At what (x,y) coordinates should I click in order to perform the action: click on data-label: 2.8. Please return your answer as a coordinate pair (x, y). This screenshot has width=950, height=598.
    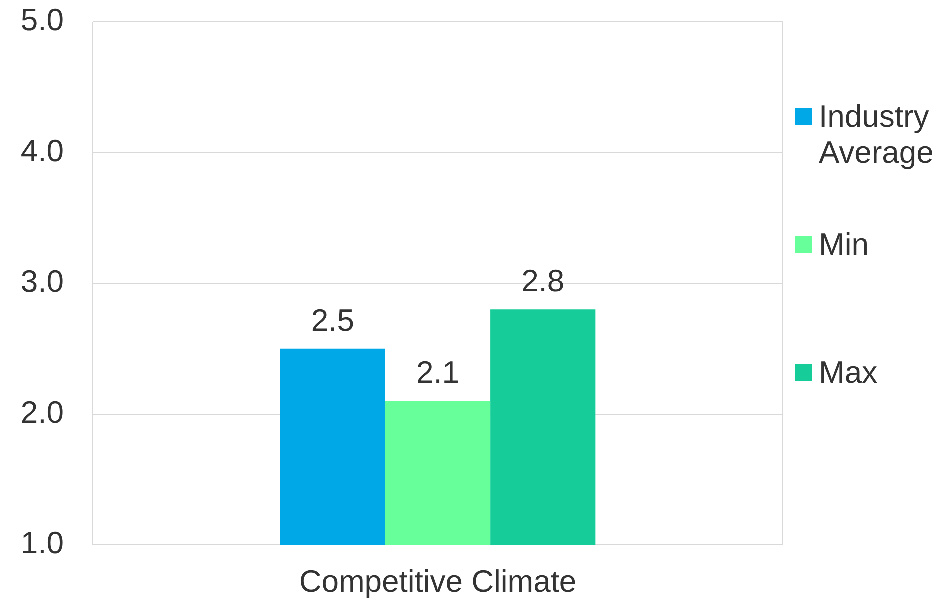
    Looking at the image, I should click on (543, 281).